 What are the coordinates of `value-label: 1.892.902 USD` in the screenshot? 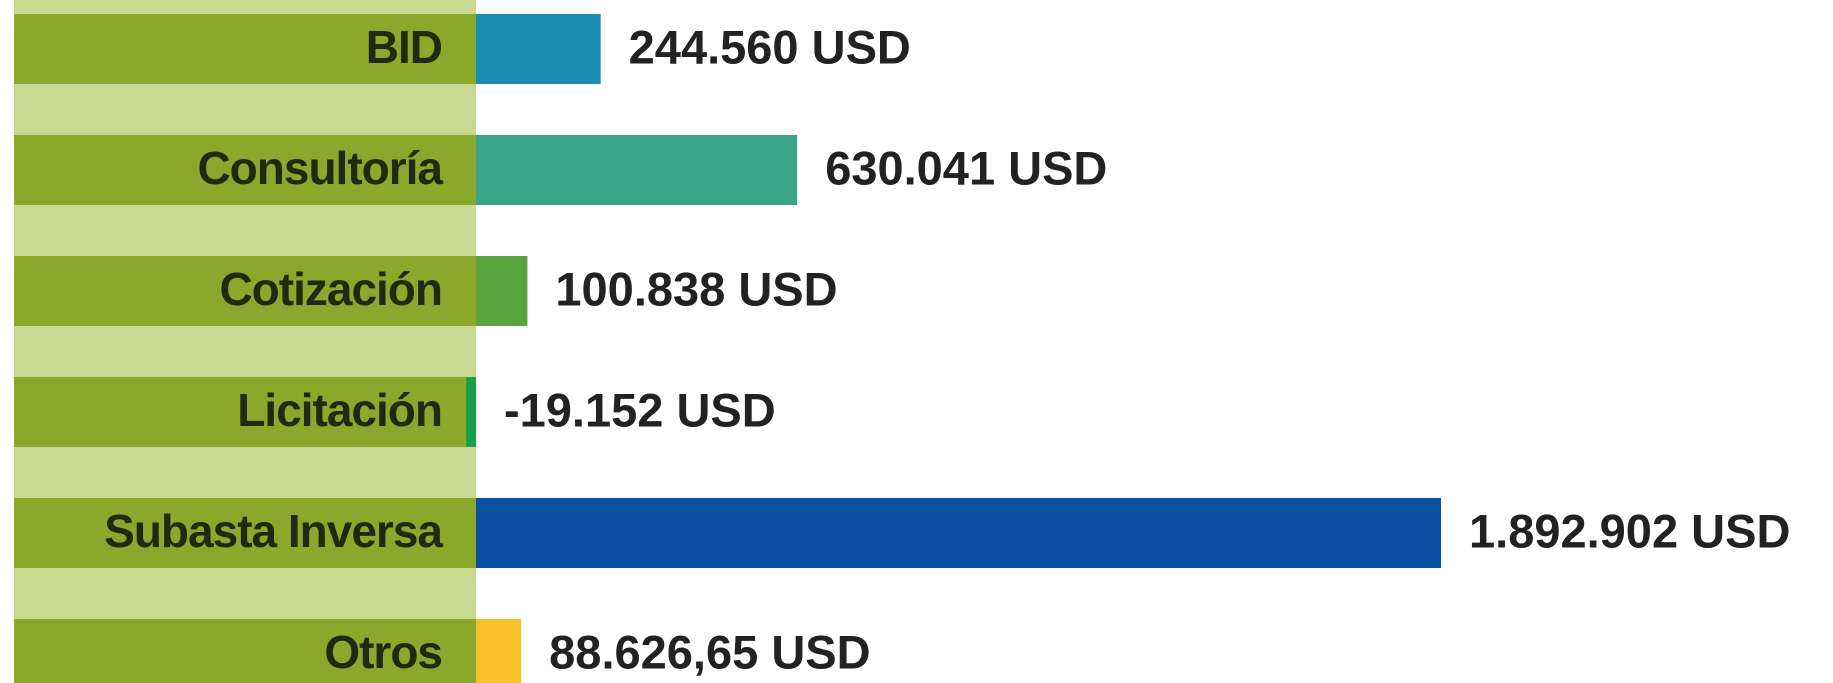 It's located at (1629, 530).